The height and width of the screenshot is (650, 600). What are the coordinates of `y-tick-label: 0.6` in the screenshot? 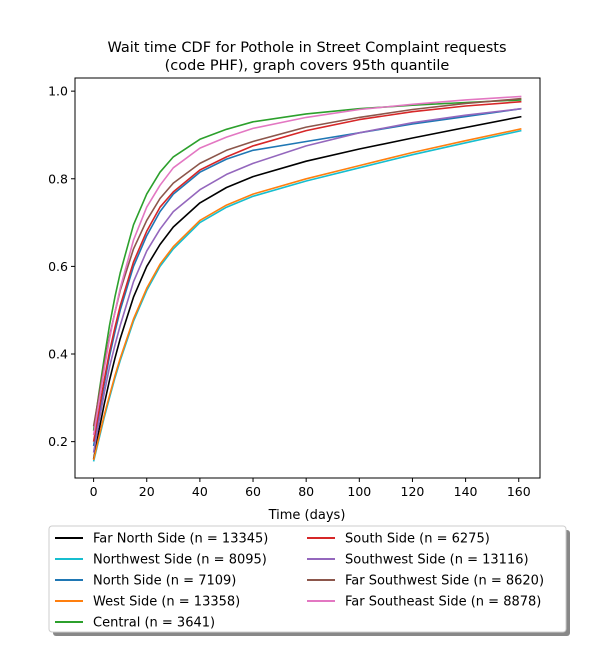 It's located at (58, 266).